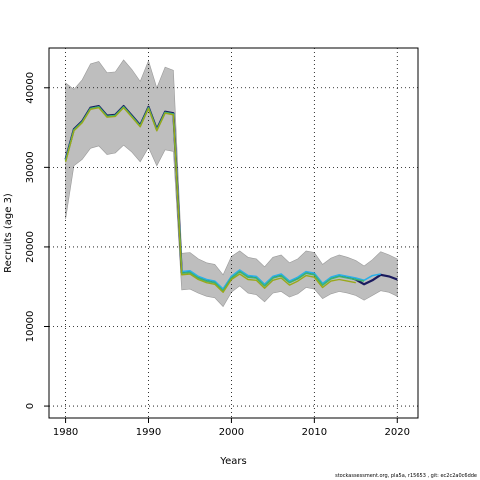 The width and height of the screenshot is (480, 480). What do you see at coordinates (231, 432) in the screenshot?
I see `x-tick-label: 2000` at bounding box center [231, 432].